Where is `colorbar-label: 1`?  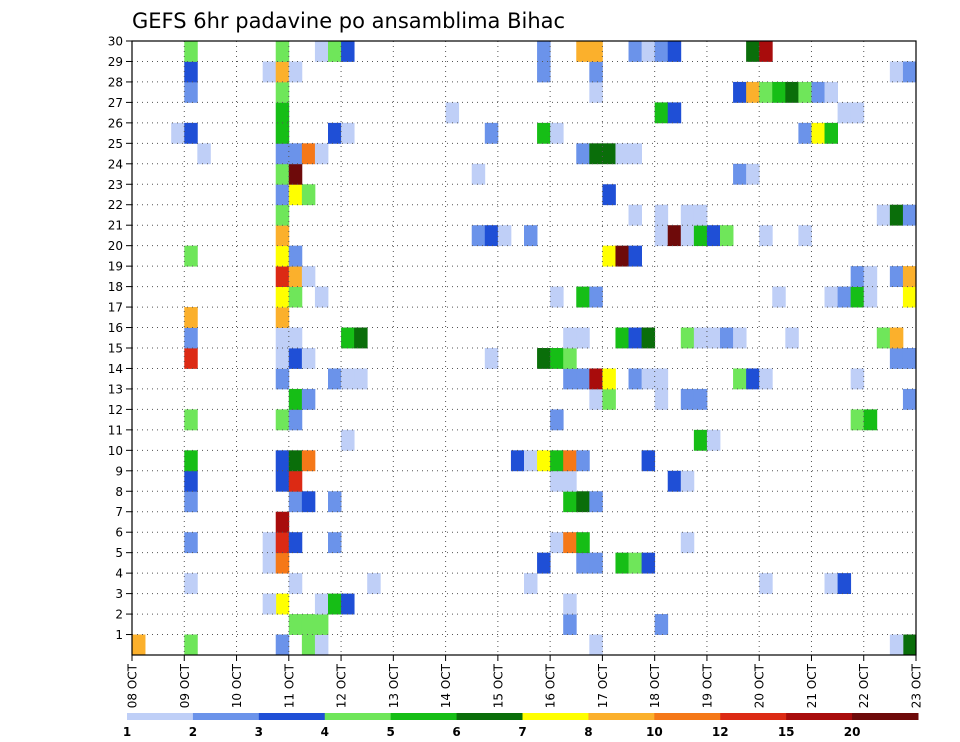 colorbar-label: 1 is located at coordinates (127, 732).